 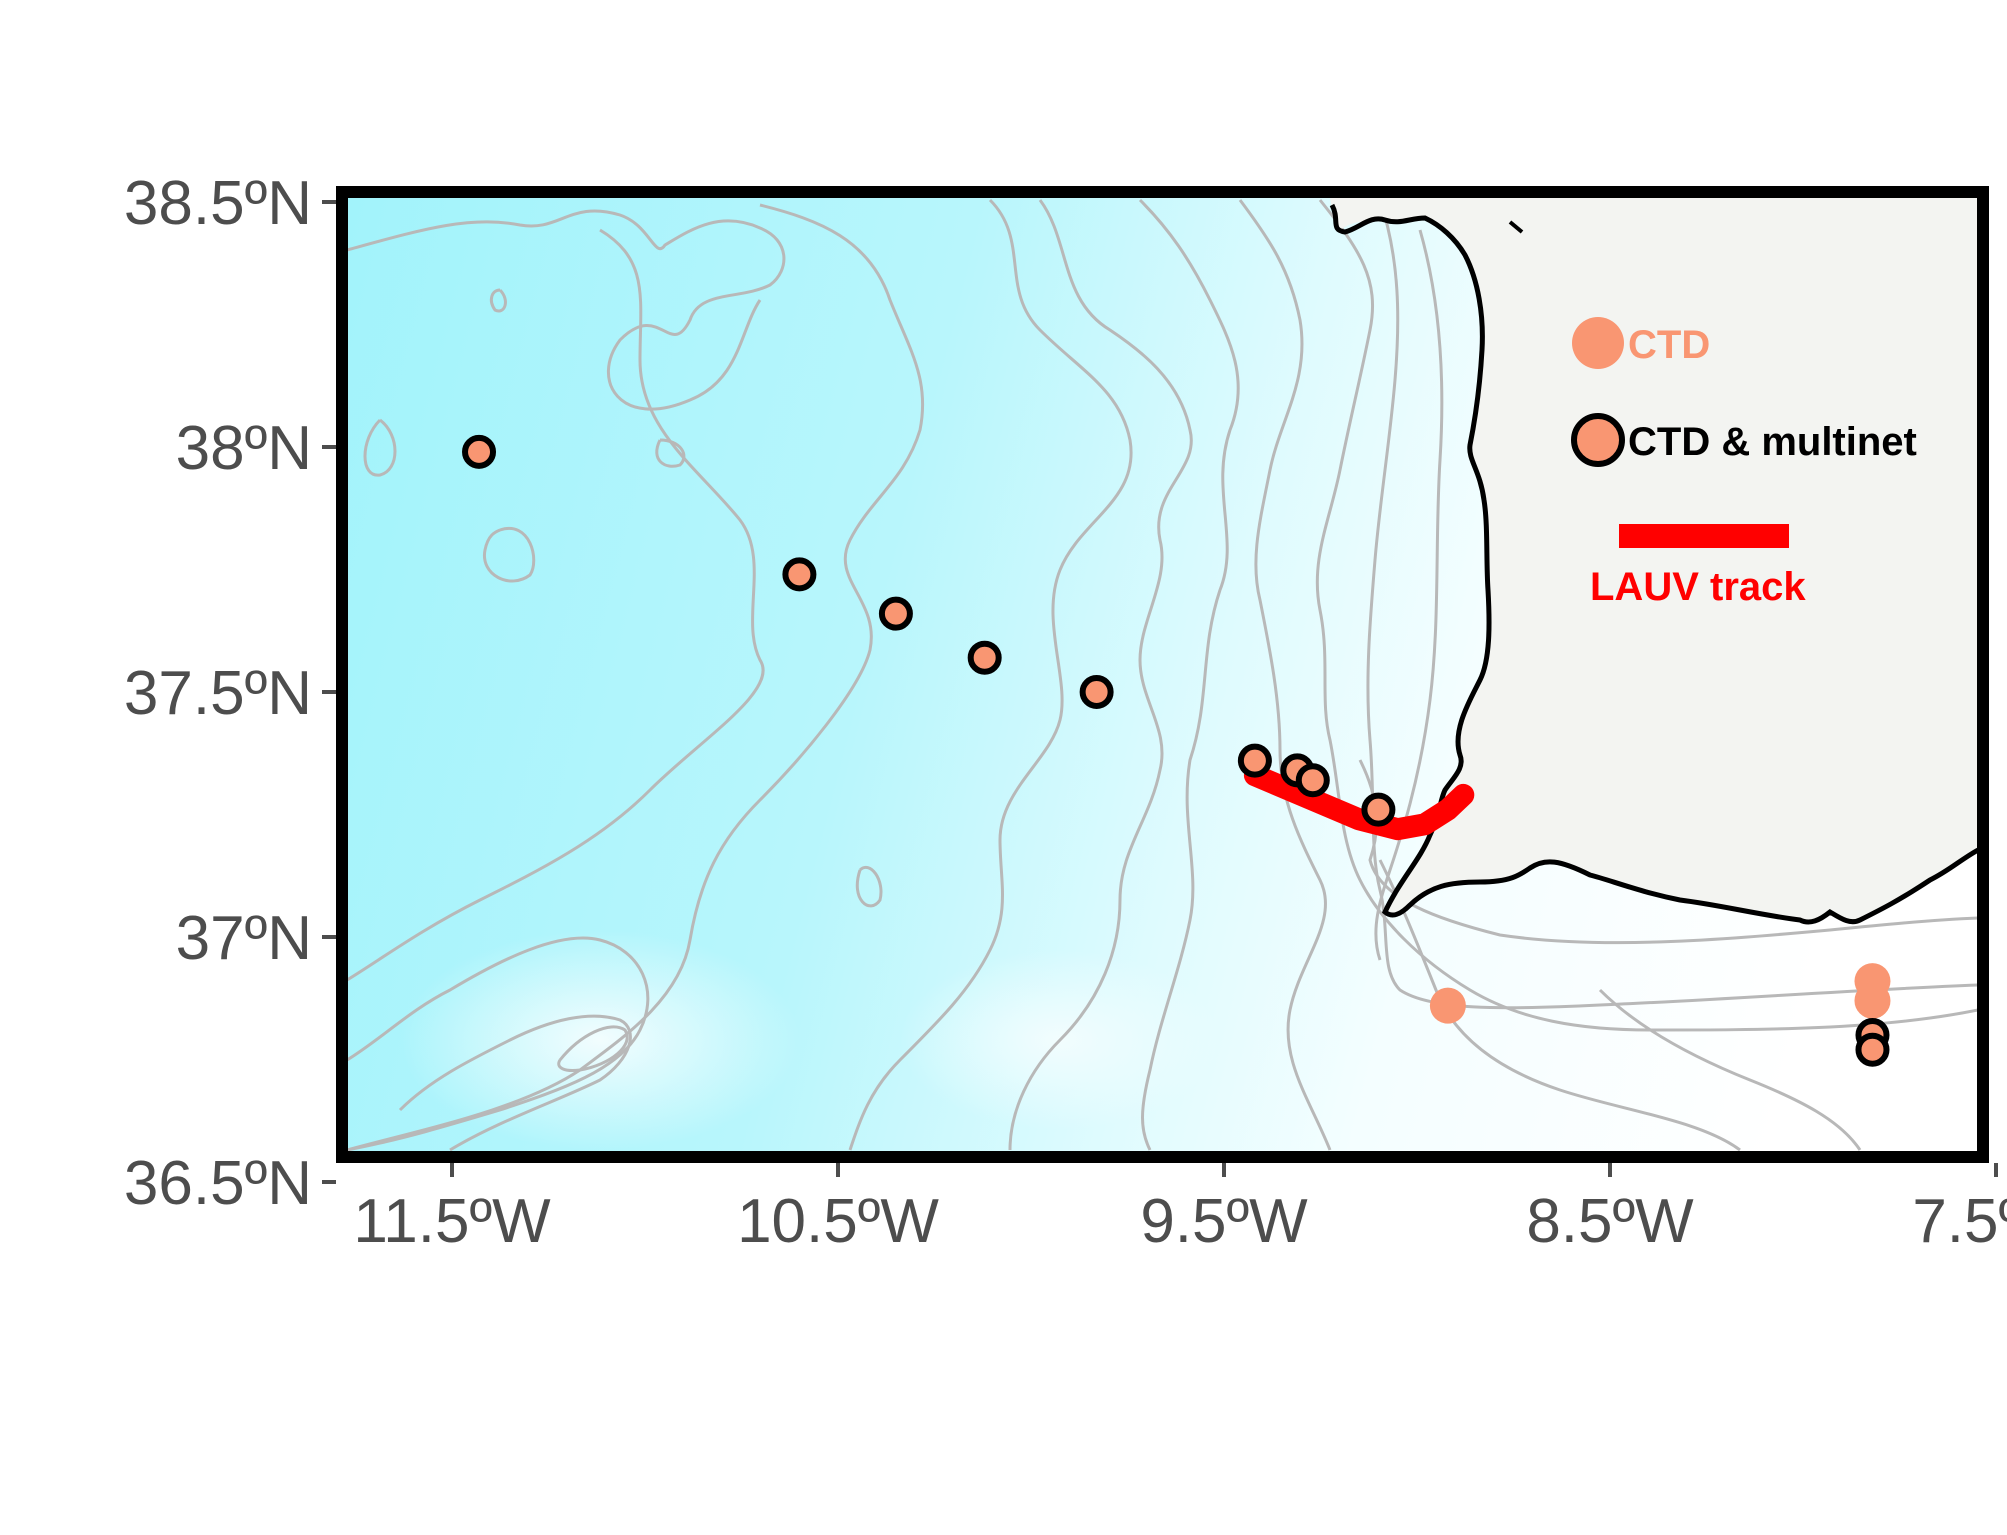 I want to click on x-tick-label: 10.5ºW, so click(x=838, y=1221).